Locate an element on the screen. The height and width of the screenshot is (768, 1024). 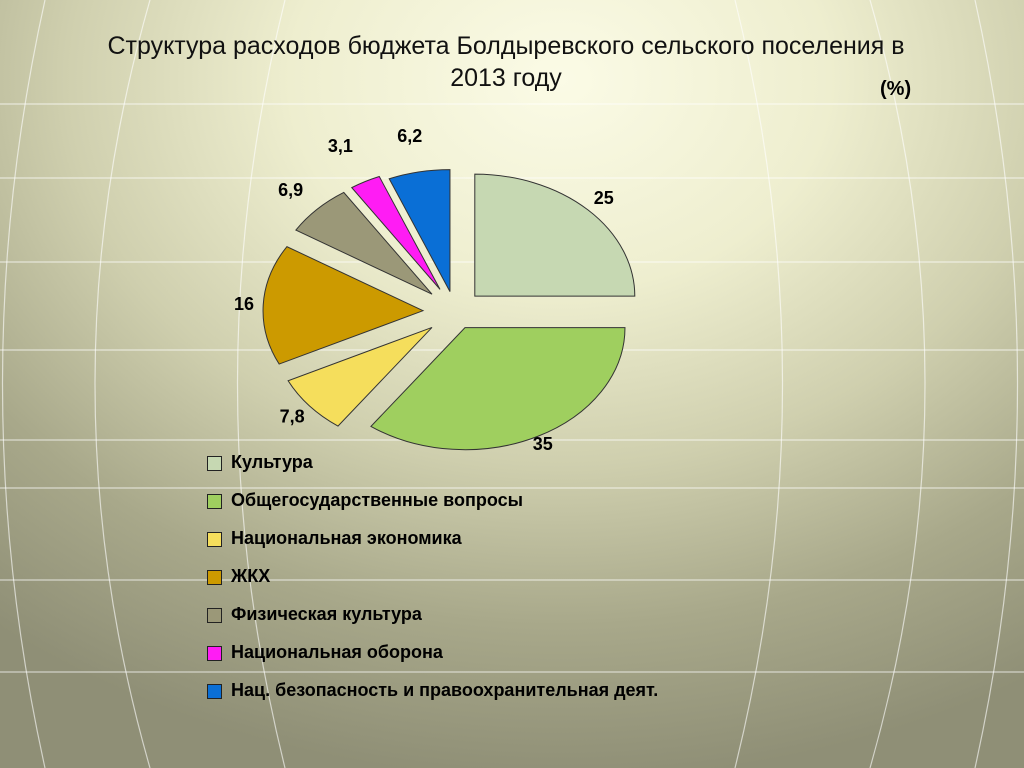
legend-label-3: Национальная экономика is located at coordinates (346, 538).